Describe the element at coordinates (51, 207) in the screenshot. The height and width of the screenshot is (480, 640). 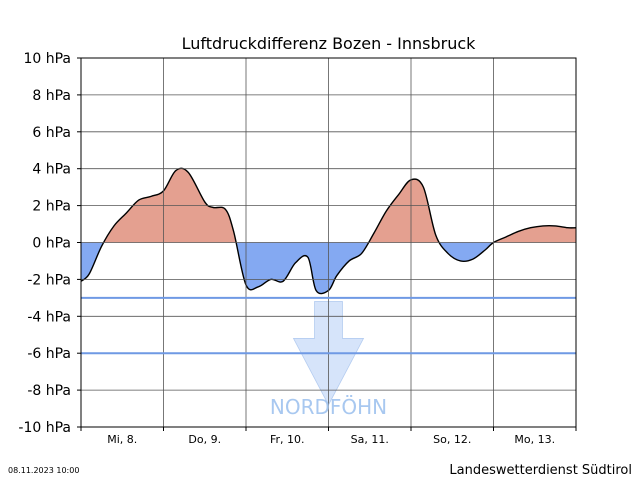
I see `y-tick-label: 2 hPa` at that location.